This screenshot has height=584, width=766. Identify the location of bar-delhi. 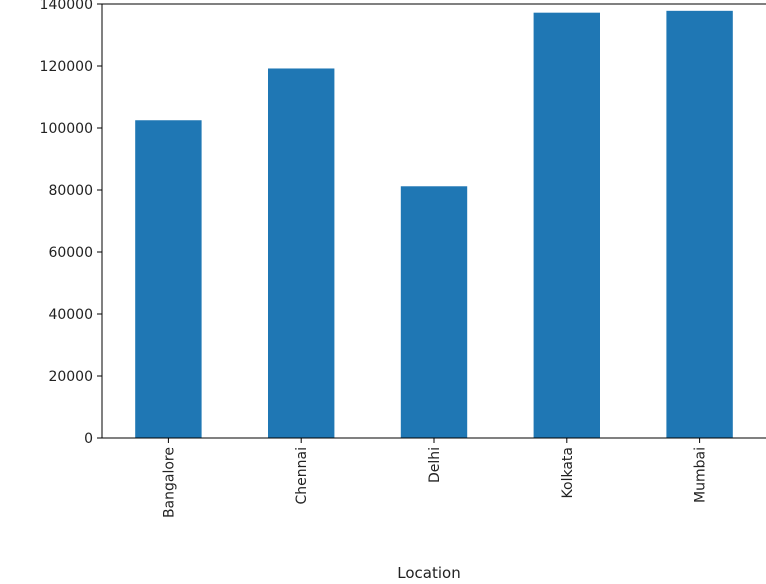
(434, 312).